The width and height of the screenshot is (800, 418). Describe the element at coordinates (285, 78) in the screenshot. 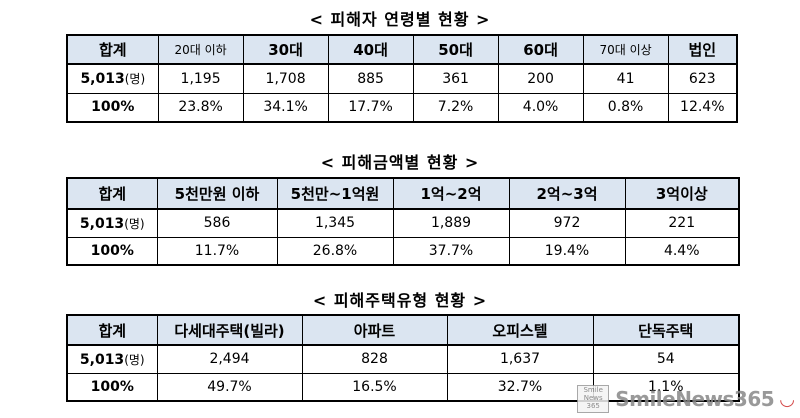

I see `count-cell: 1,708` at that location.